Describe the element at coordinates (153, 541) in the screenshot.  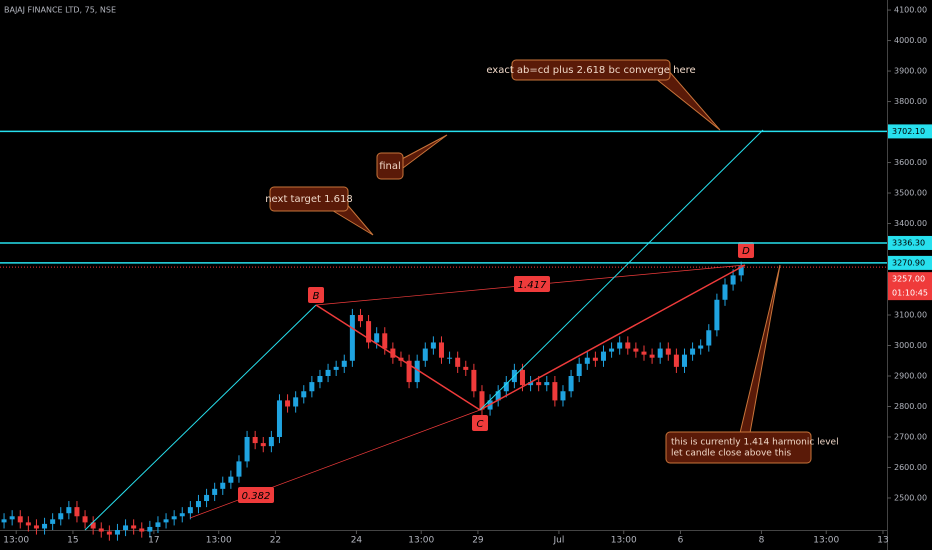
I see `x-tick-label: 17` at that location.